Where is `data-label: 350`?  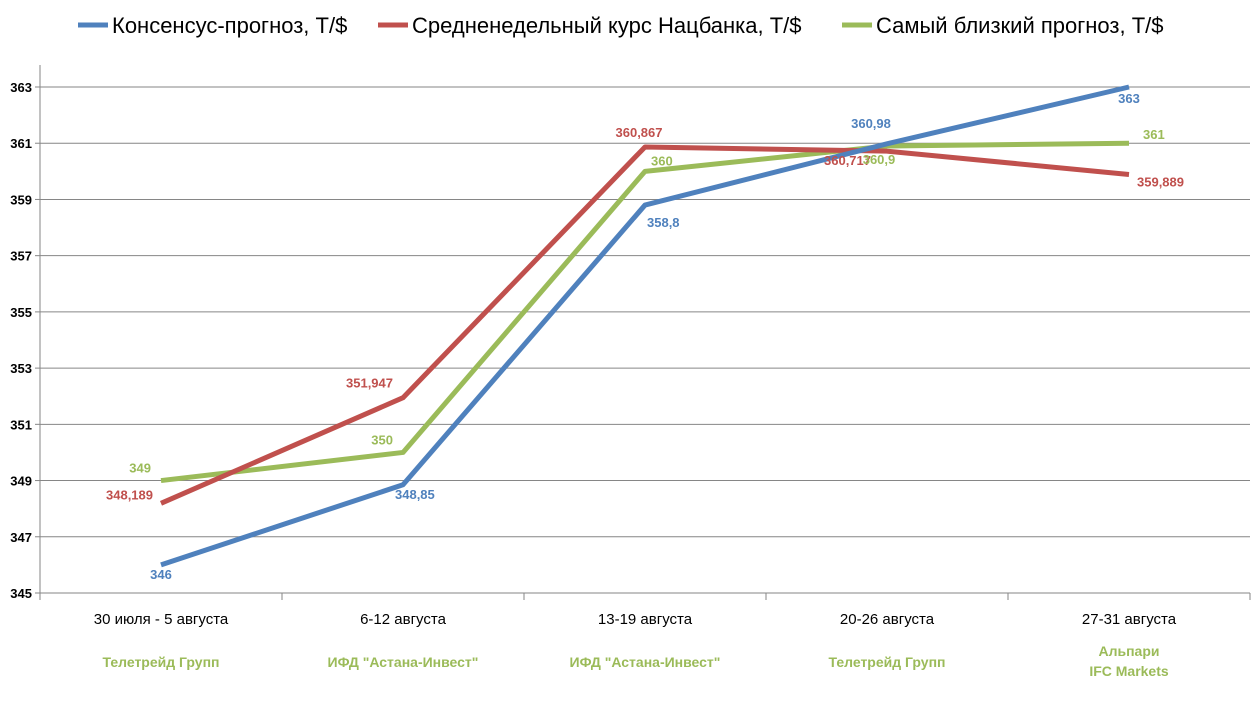
data-label: 350 is located at coordinates (382, 439).